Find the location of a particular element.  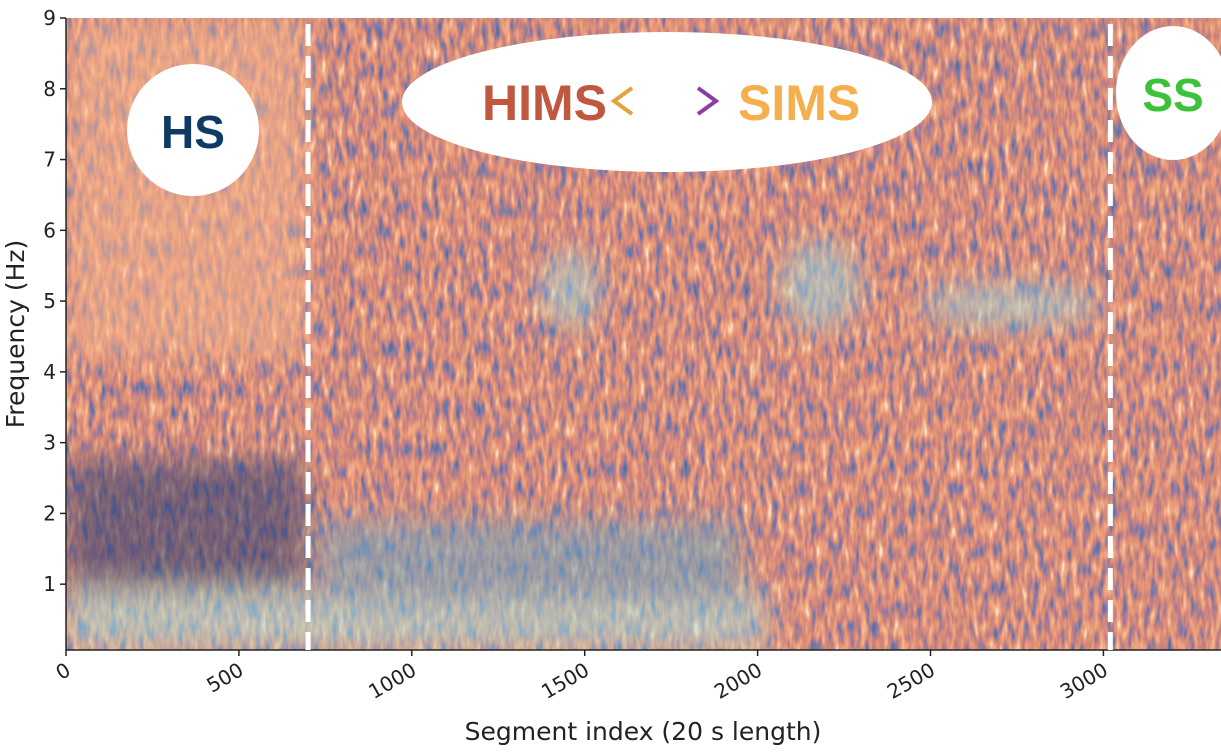

y-tick-label: 1 is located at coordinates (49, 584).